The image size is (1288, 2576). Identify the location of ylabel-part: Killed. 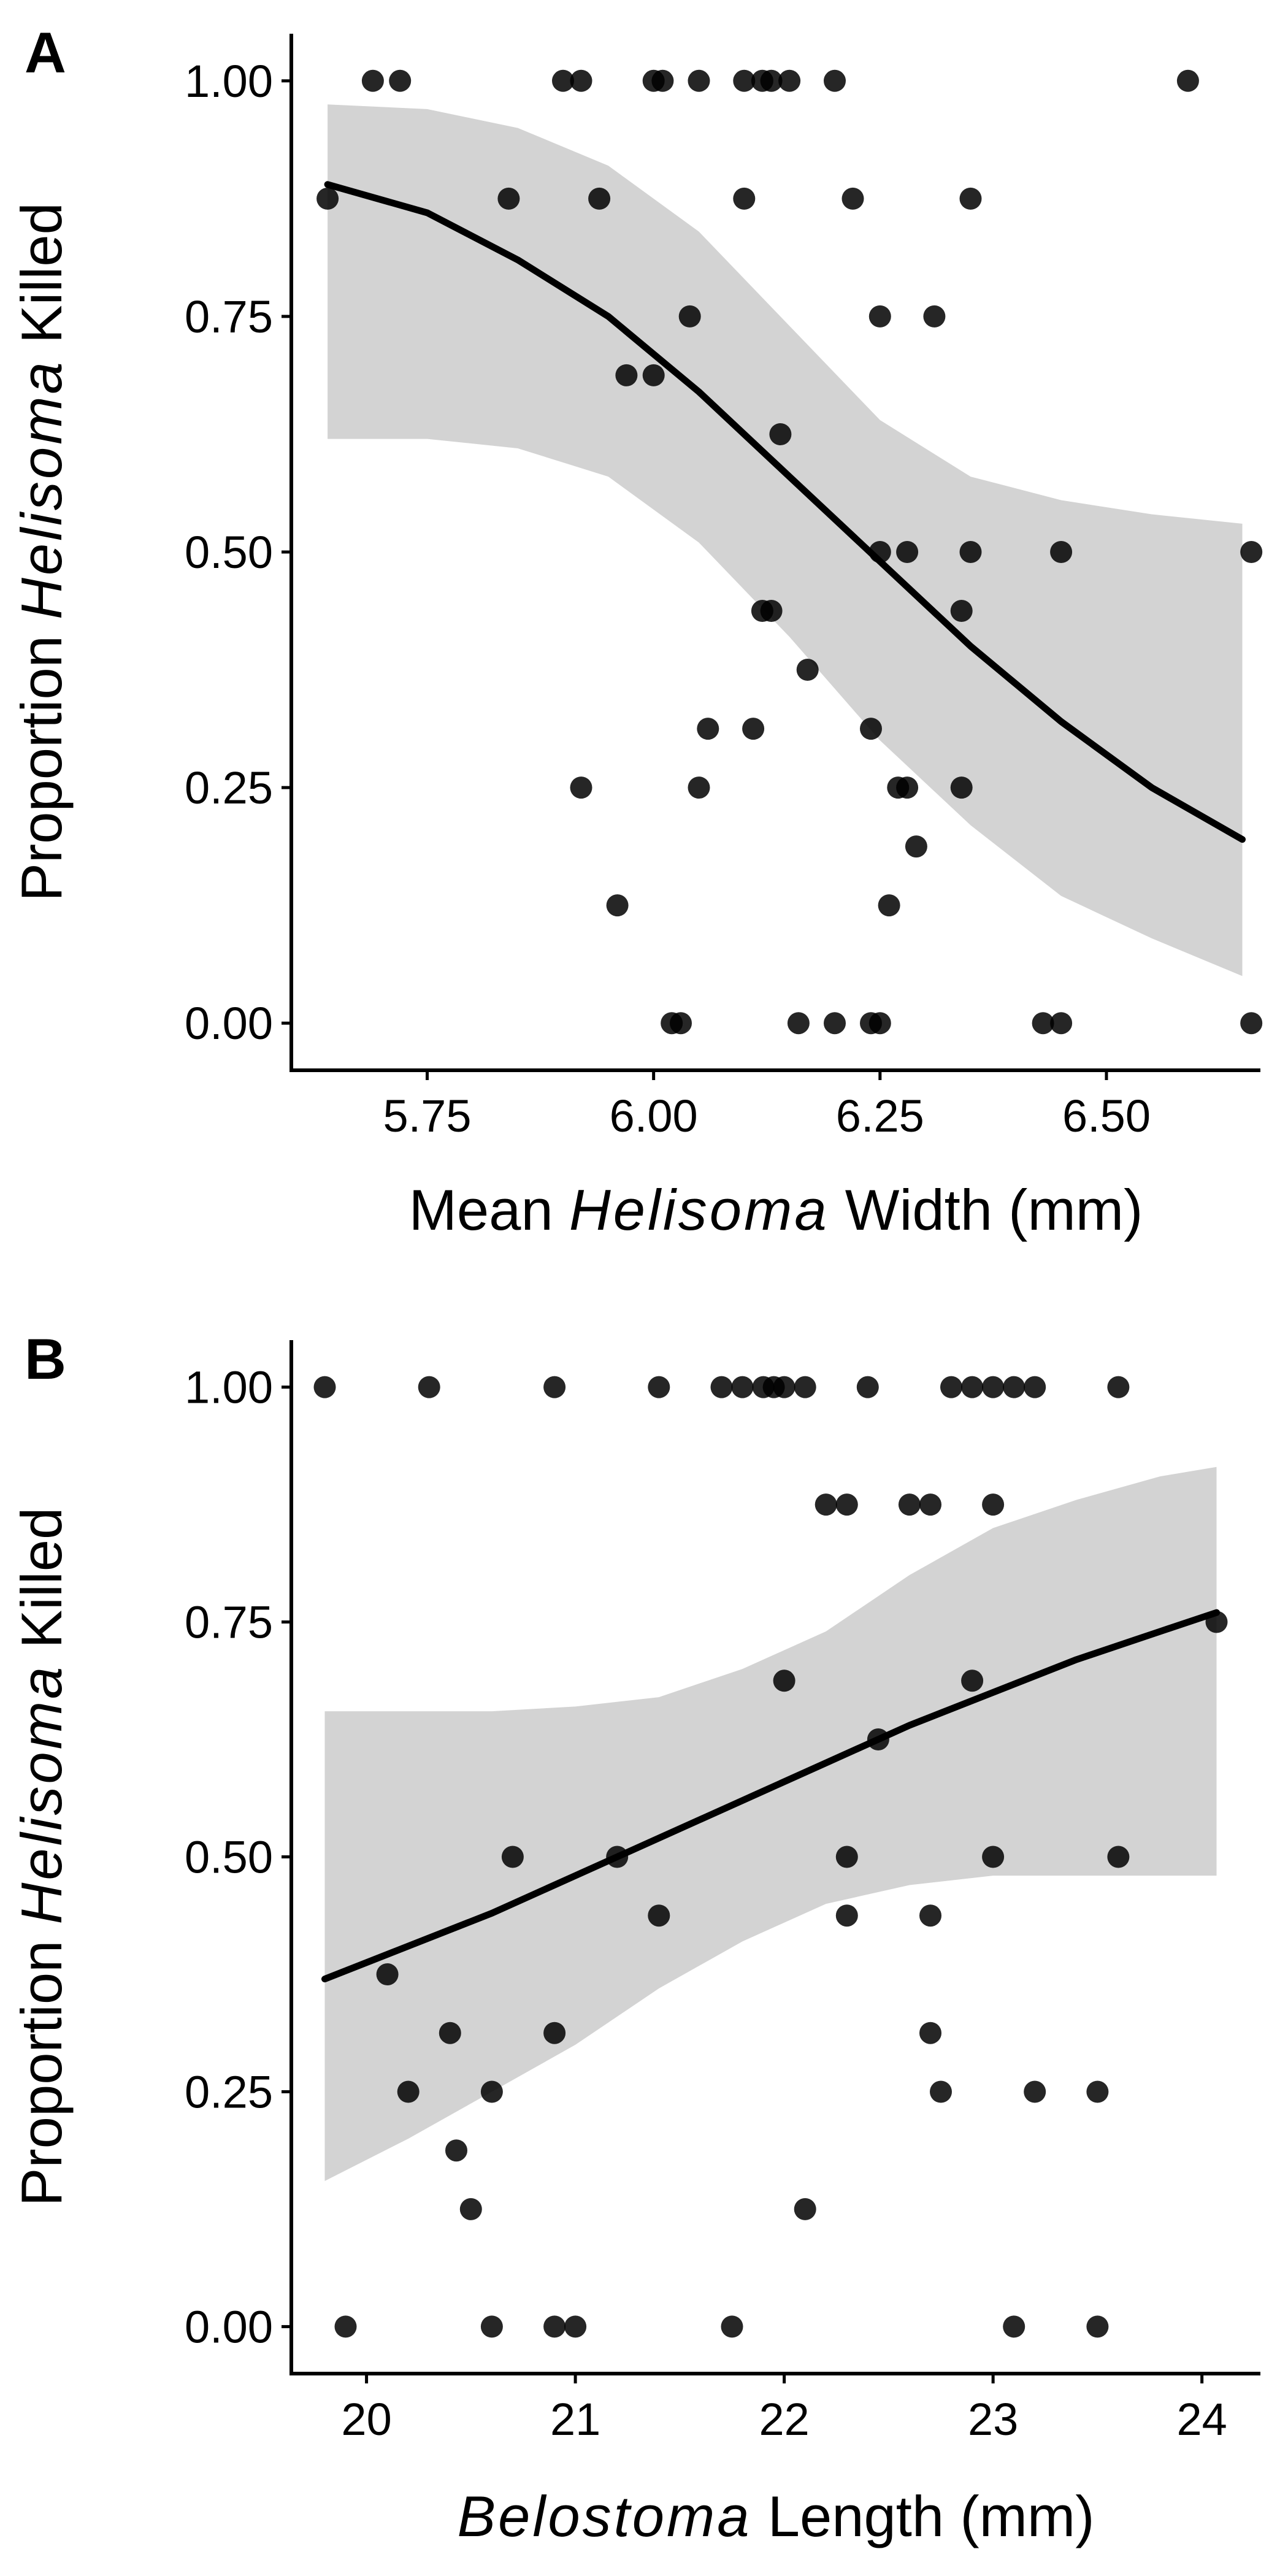
(41, 1586).